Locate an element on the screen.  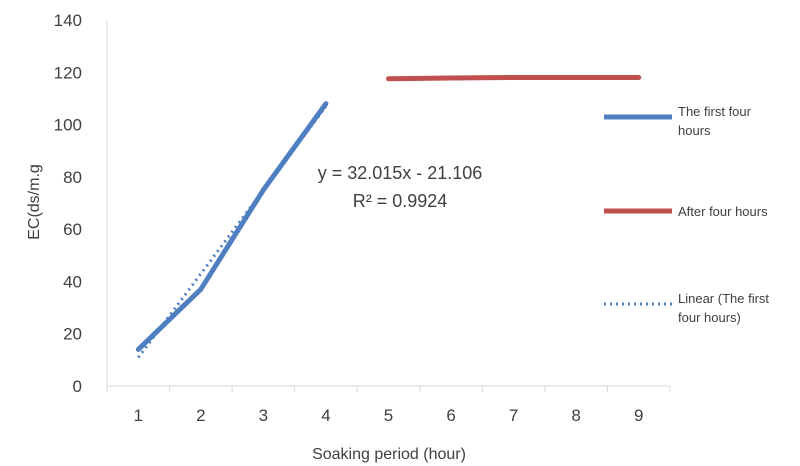
x-tick-marks is located at coordinates (388, 389).